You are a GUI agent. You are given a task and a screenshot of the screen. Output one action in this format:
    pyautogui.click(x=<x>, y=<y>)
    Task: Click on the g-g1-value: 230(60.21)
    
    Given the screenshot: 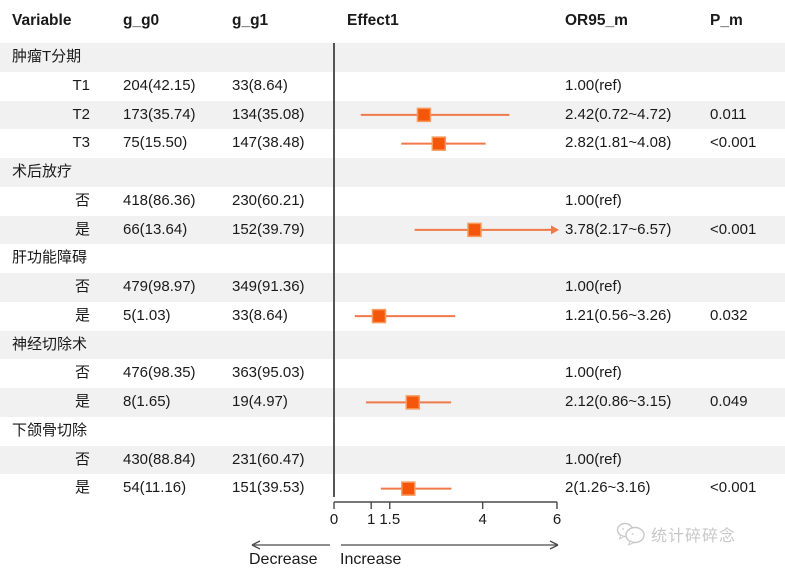 What is the action you would take?
    pyautogui.click(x=268, y=200)
    